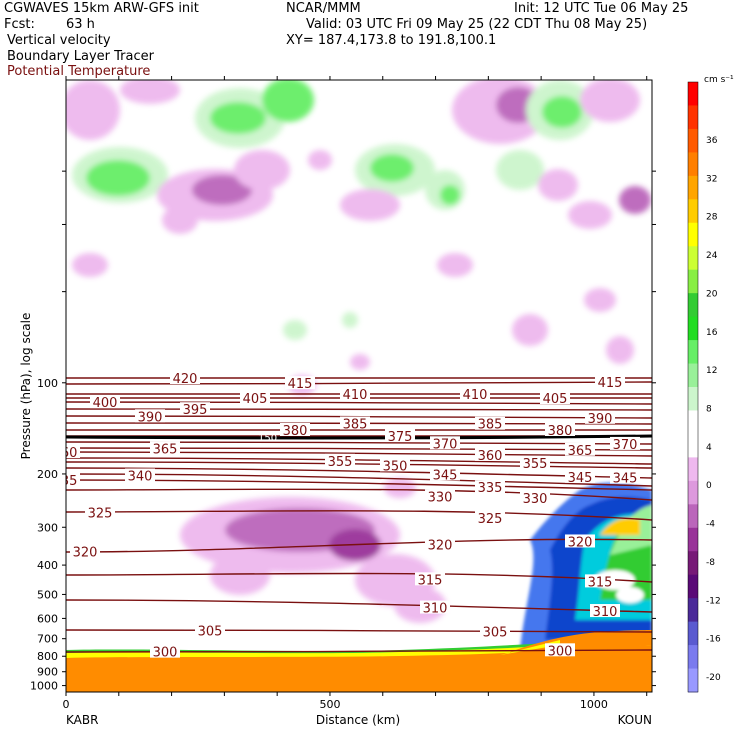  What do you see at coordinates (359, 661) in the screenshot?
I see `boundary-layer-tracer` at bounding box center [359, 661].